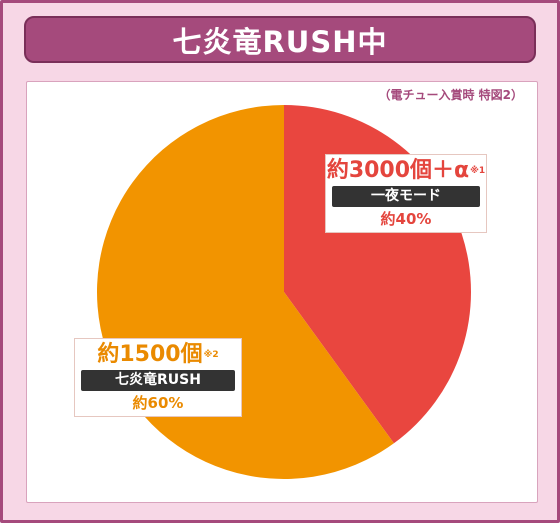  I want to click on slice-2-amount: 約1500個※2, so click(157, 355).